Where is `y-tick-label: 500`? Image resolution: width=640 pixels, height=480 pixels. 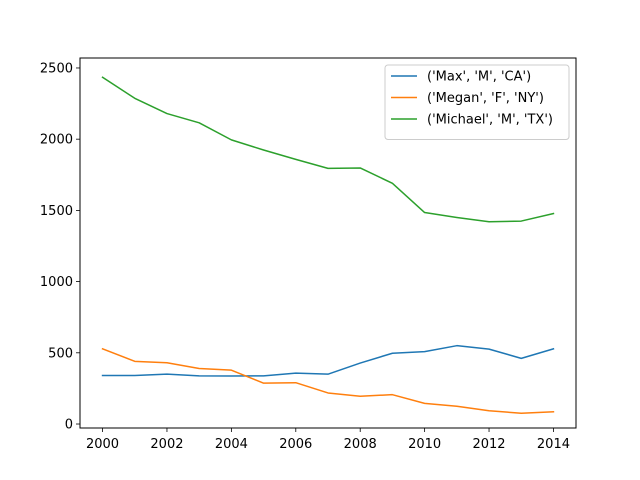 y-tick-label: 500 is located at coordinates (60, 353).